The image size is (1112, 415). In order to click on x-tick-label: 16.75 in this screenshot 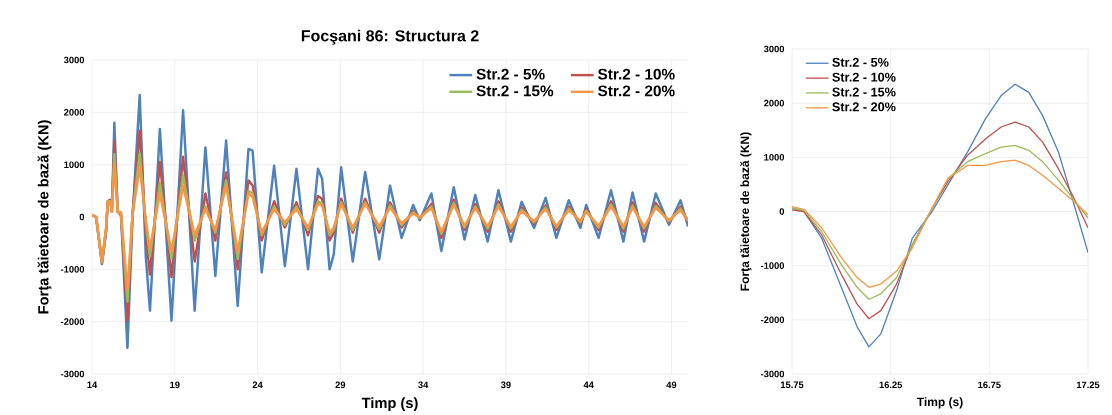, I will do `click(989, 384)`.